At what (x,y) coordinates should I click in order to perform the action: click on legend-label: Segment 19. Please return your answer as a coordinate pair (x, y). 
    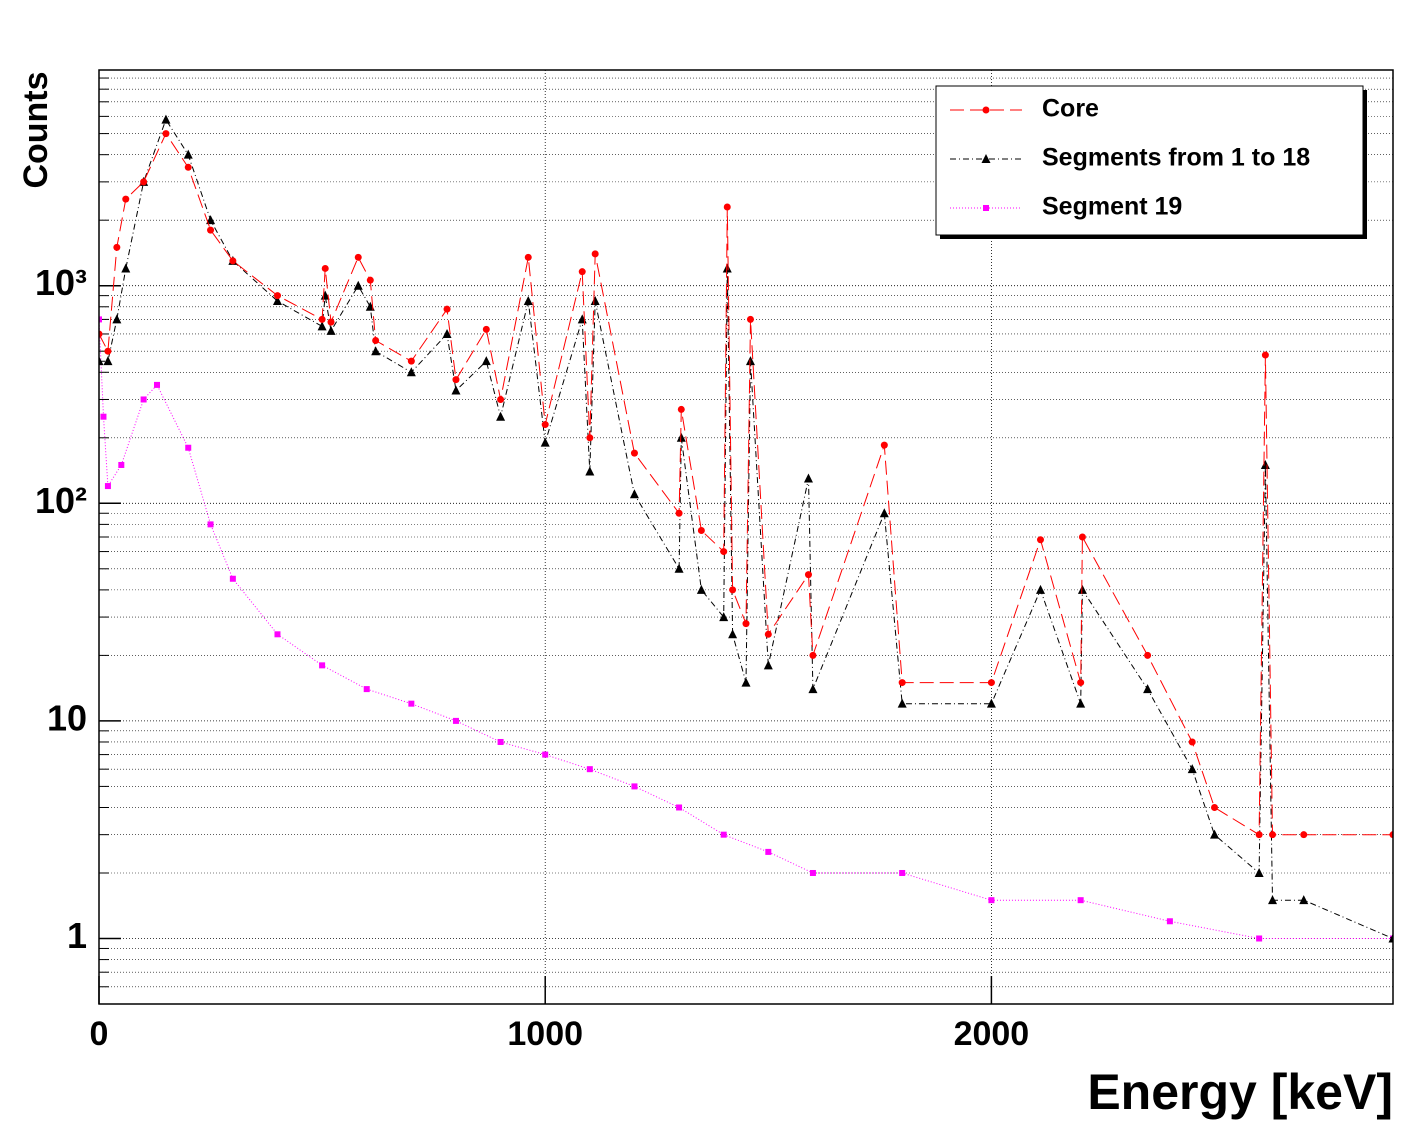
    Looking at the image, I should click on (1112, 207).